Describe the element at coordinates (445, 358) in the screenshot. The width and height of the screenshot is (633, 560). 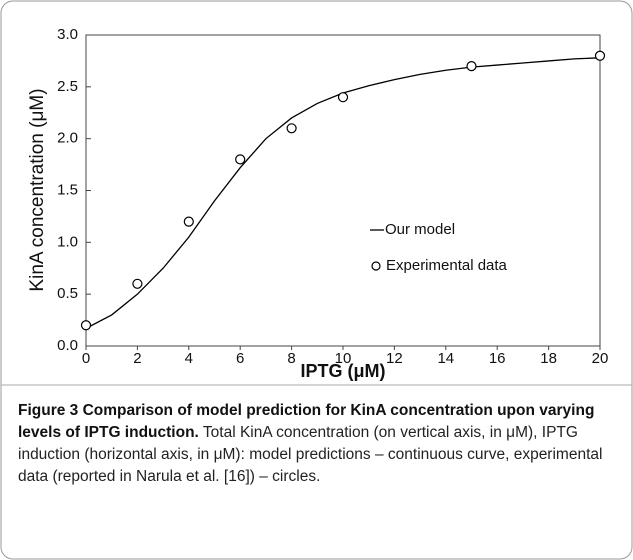
I see `x-tick-label: 14` at that location.